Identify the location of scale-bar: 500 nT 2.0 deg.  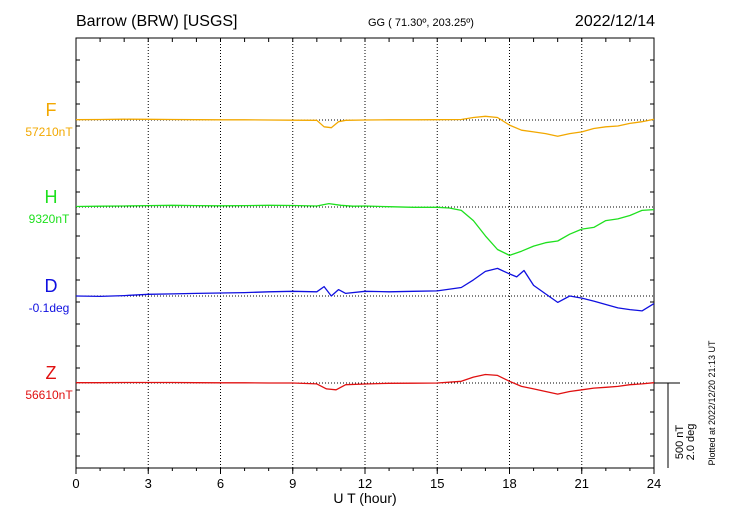
(675, 425).